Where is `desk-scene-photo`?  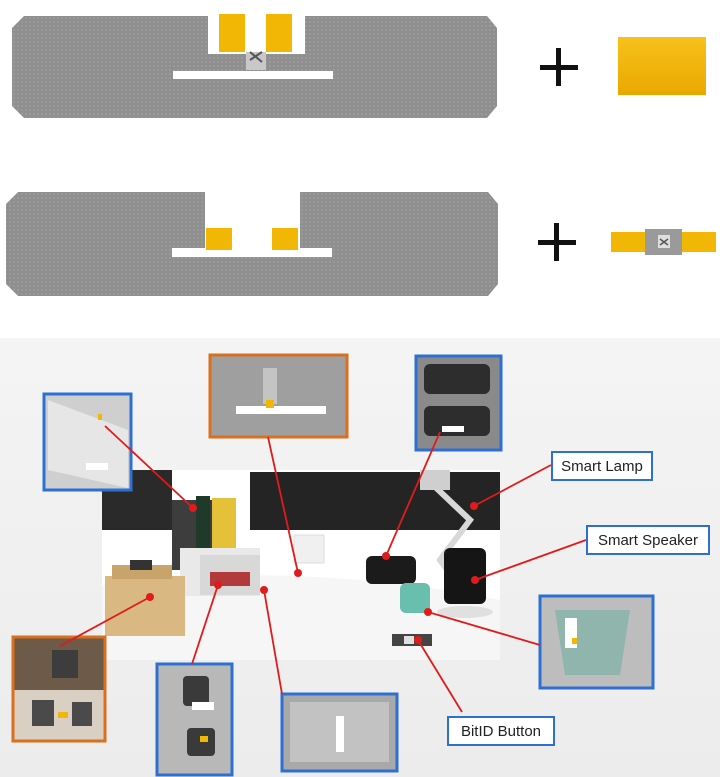
desk-scene-photo is located at coordinates (301, 565).